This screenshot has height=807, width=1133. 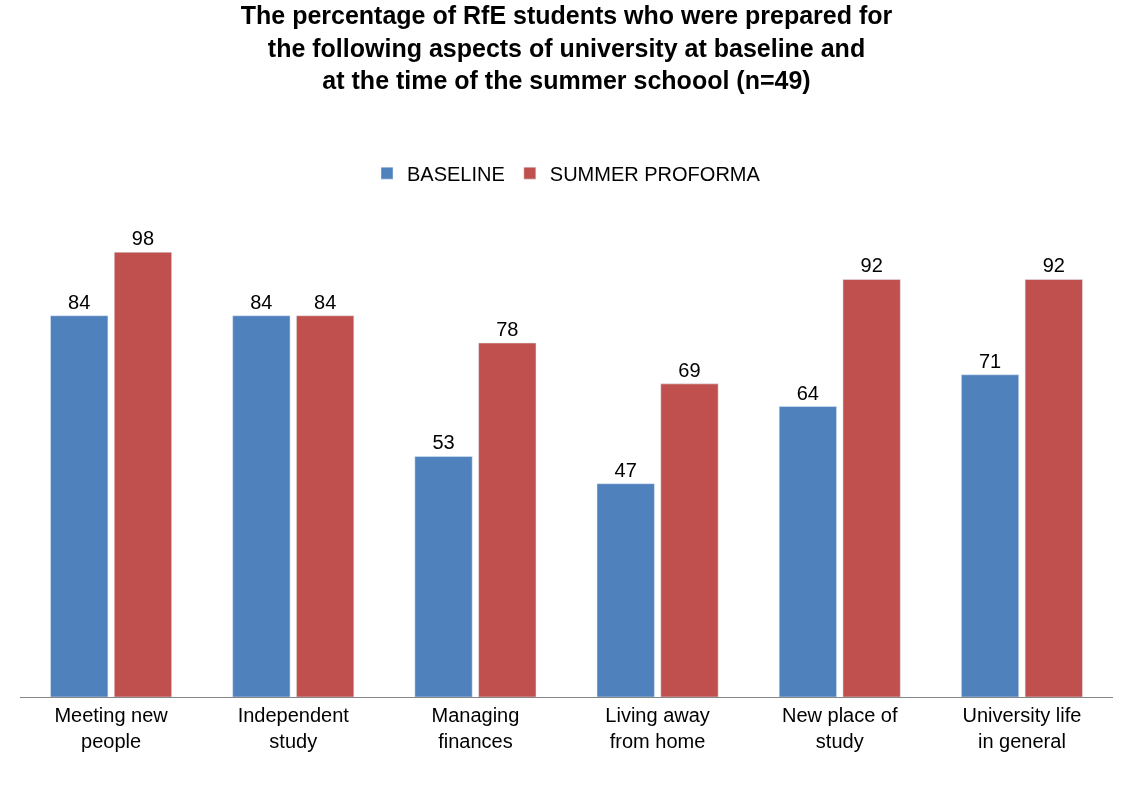 I want to click on legend-label: SUMMER PROFORMA, so click(x=655, y=173).